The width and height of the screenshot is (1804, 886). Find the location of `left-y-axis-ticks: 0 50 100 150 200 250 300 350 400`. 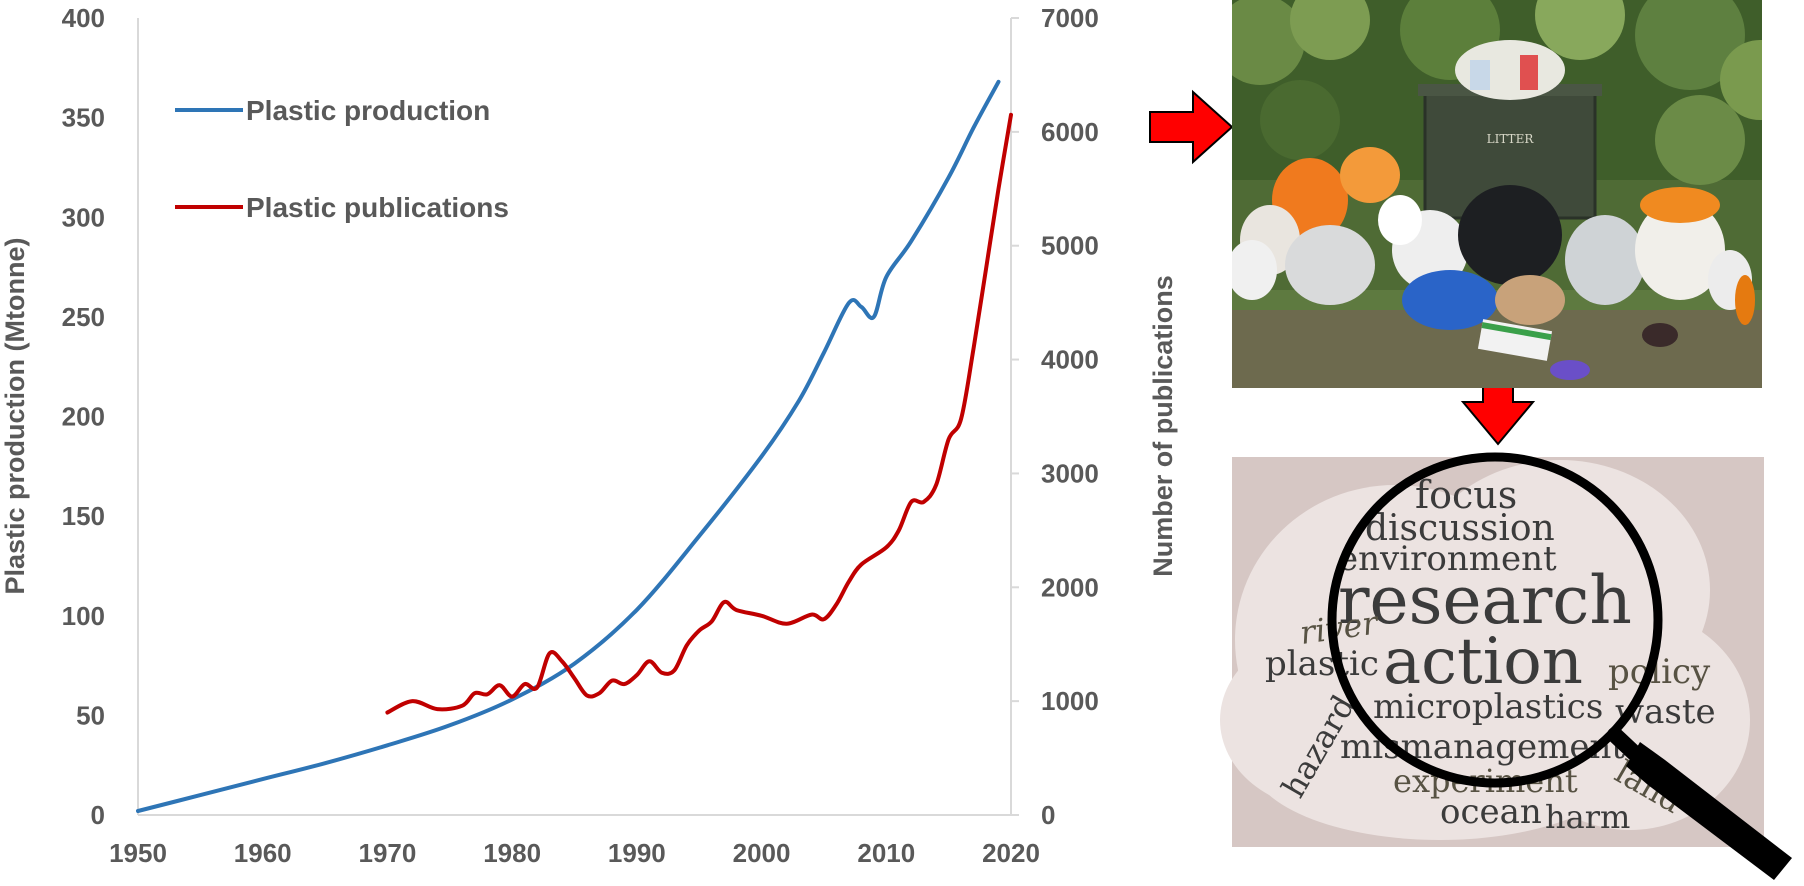

left-y-axis-ticks: 0 50 100 150 200 250 300 350 400 is located at coordinates (83, 416).